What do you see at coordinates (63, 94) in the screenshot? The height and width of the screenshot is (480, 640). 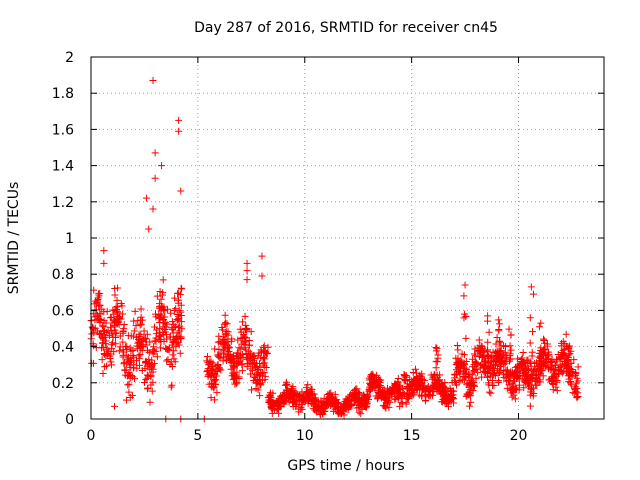 I see `y-tick-label: 1.8` at bounding box center [63, 94].